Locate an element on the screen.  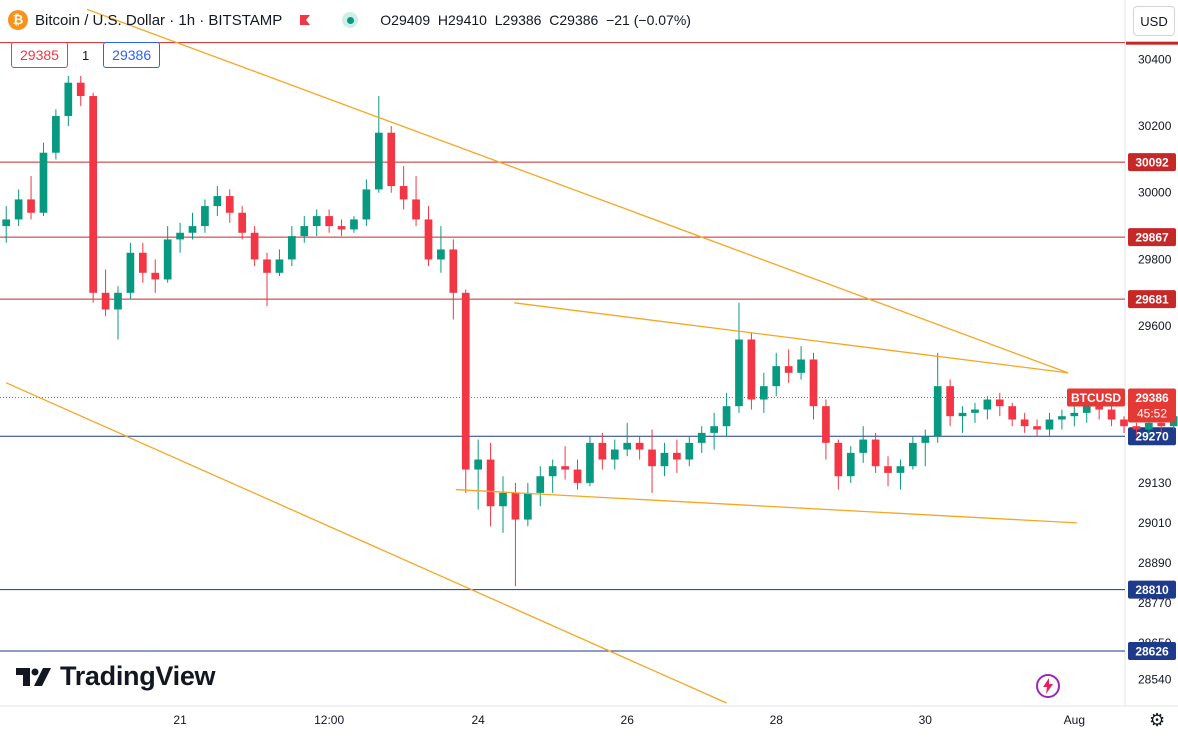
bitcoin-coin-icon: ₿ is located at coordinates (18, 20).